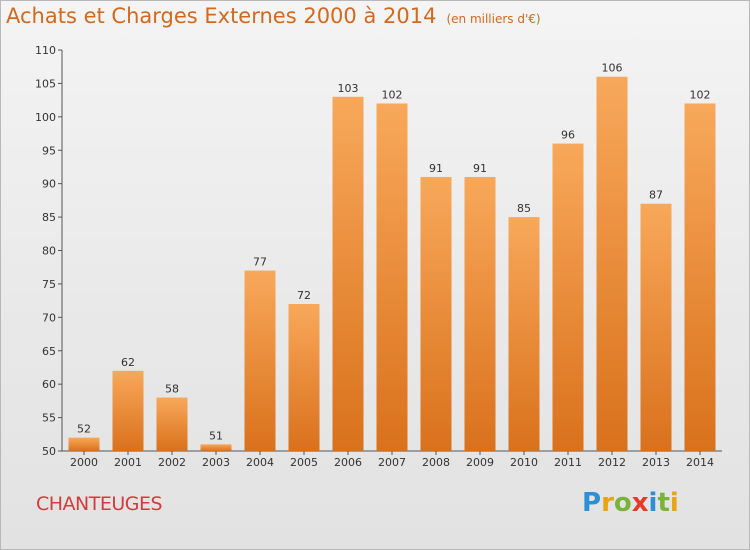 The height and width of the screenshot is (550, 750). I want to click on x-tick-label: 2002, so click(172, 462).